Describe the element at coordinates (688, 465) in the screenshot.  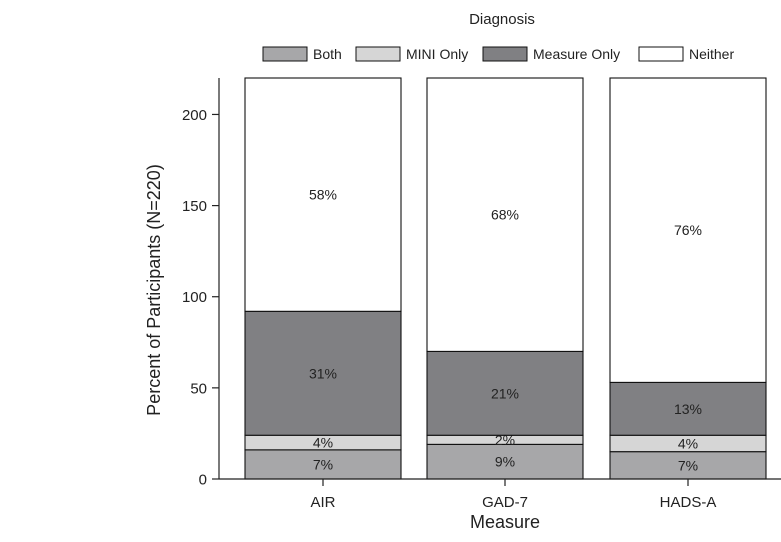
I see `data-label-hads-a-both: 7%` at that location.